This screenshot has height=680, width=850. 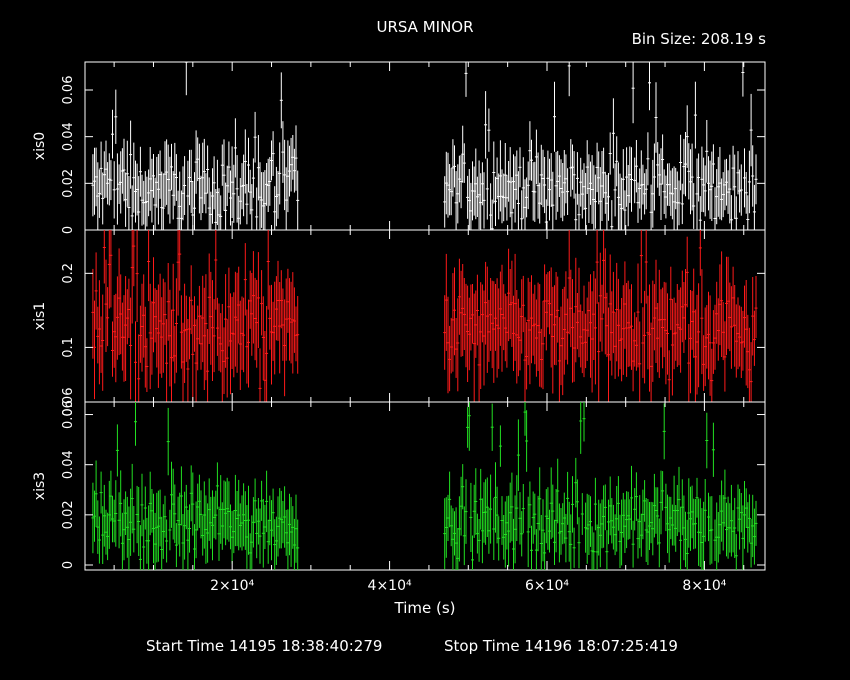 What do you see at coordinates (264, 646) in the screenshot?
I see `start-time-label: Start Time 14195 18:38:40:279` at bounding box center [264, 646].